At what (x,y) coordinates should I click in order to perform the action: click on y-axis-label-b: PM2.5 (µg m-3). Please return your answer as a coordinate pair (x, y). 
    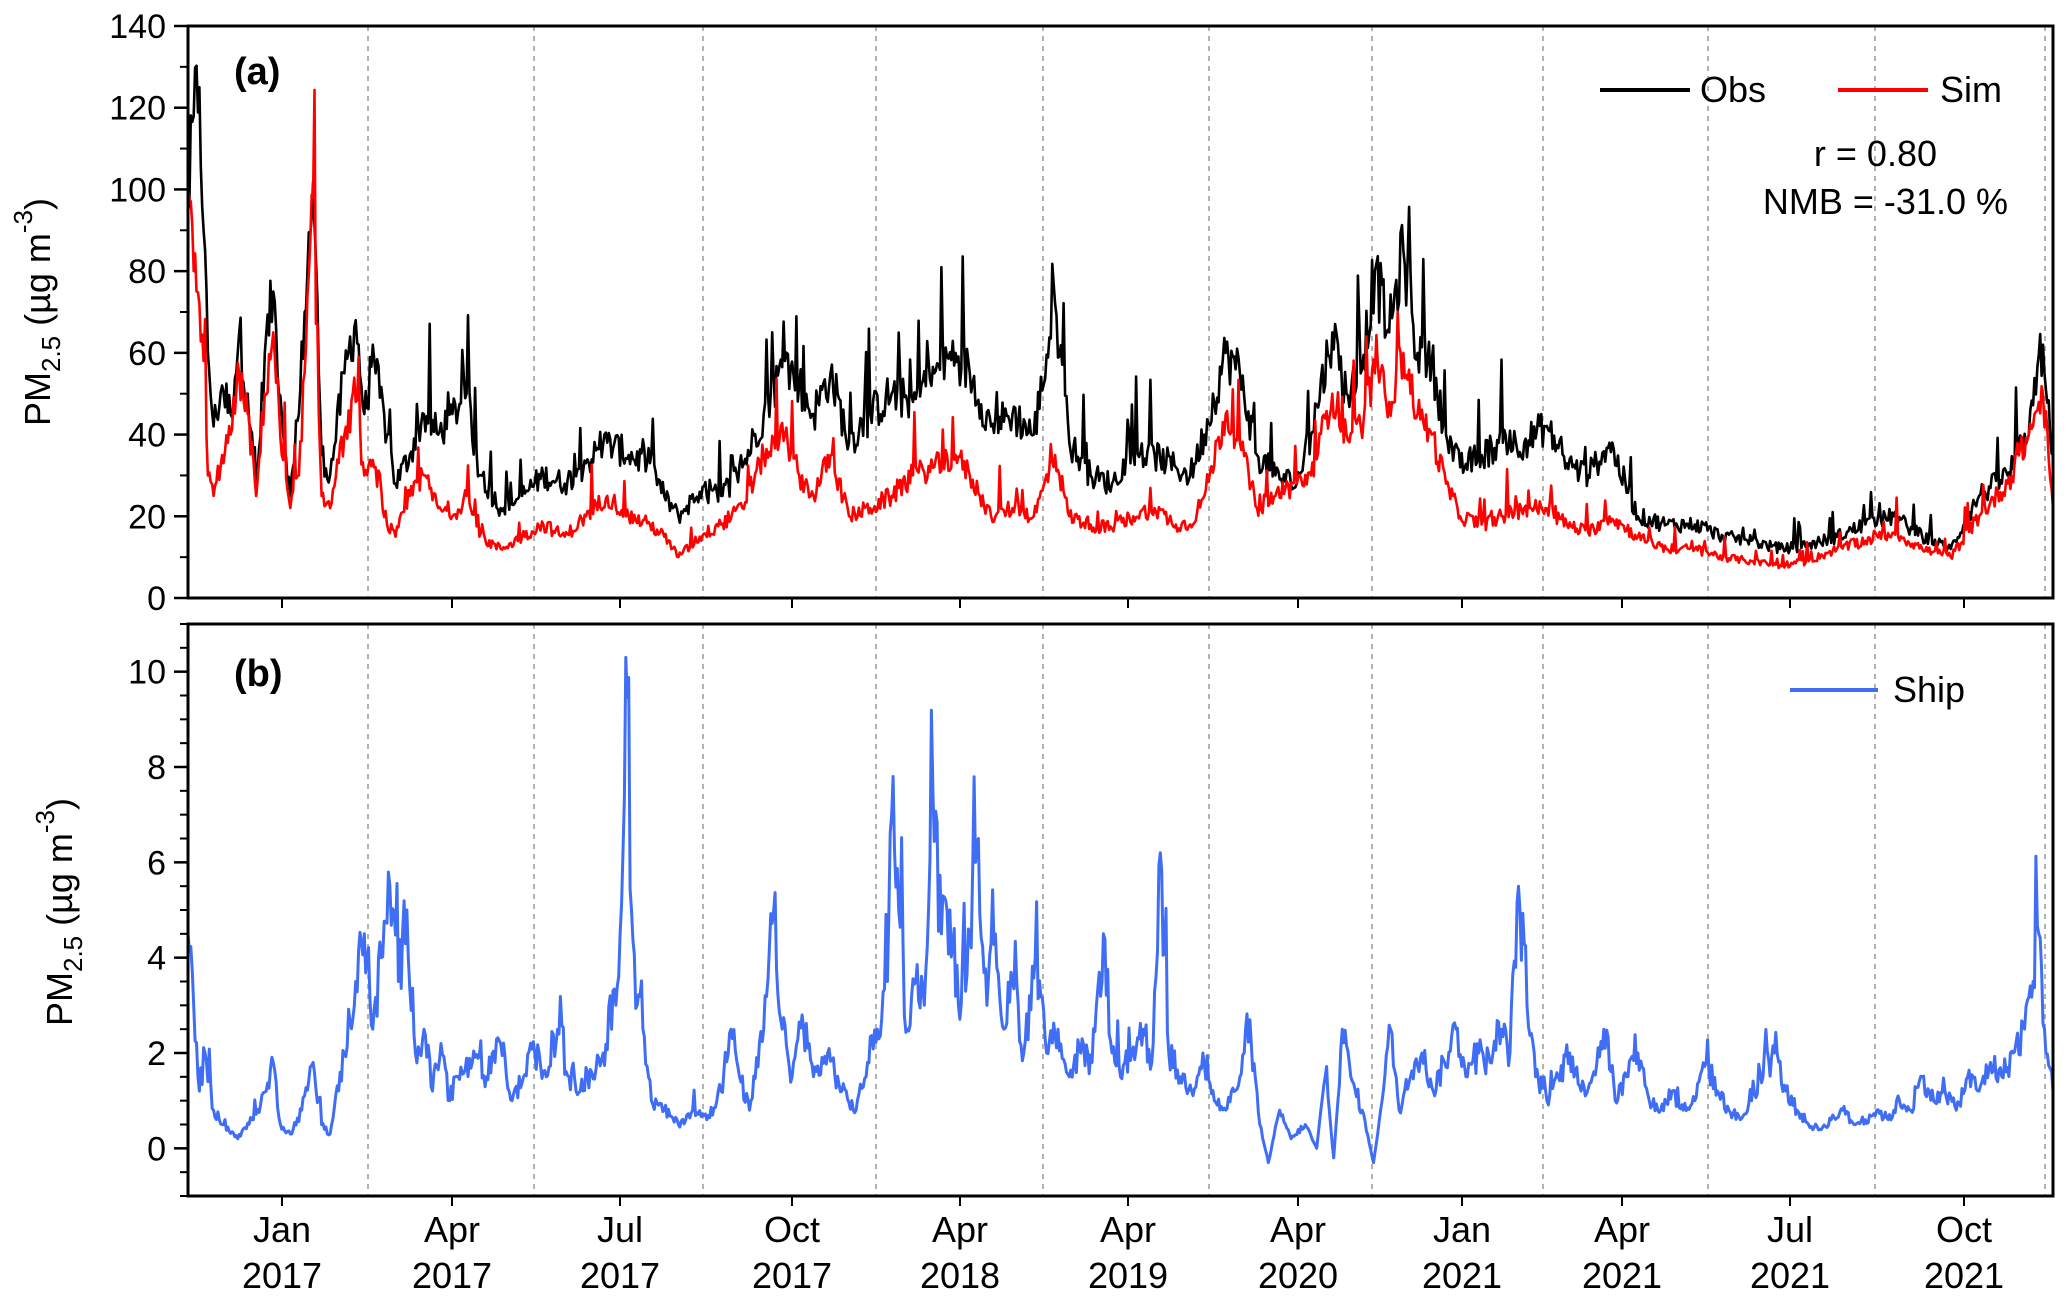
    Looking at the image, I should click on (59, 912).